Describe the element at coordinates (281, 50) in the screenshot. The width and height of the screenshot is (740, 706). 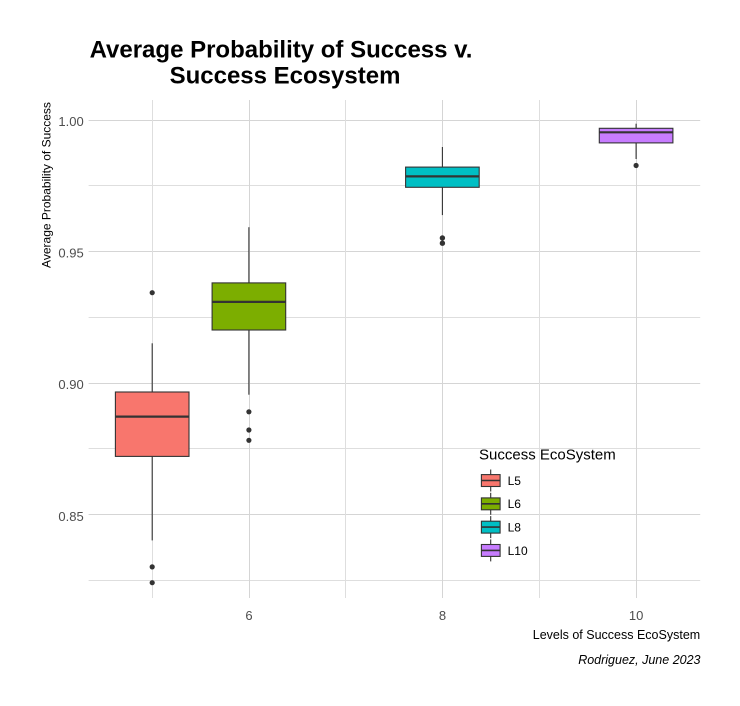
I see `svg-text:Average Probability of Success: Average Probability of Success v.` at that location.